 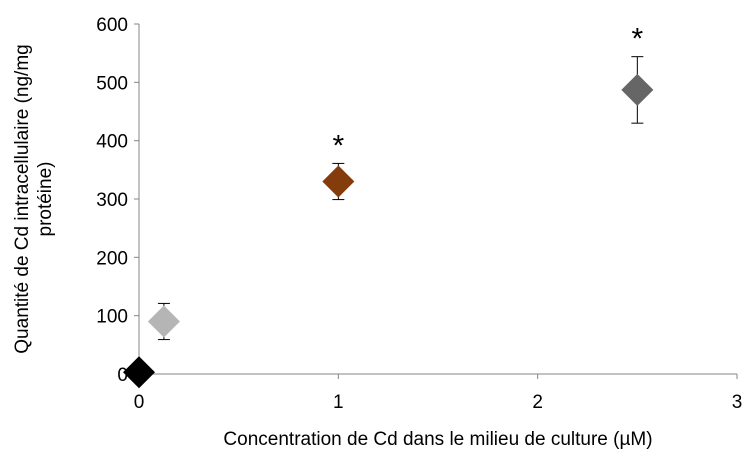 I want to click on x-tick-label: 0, so click(x=139, y=402).